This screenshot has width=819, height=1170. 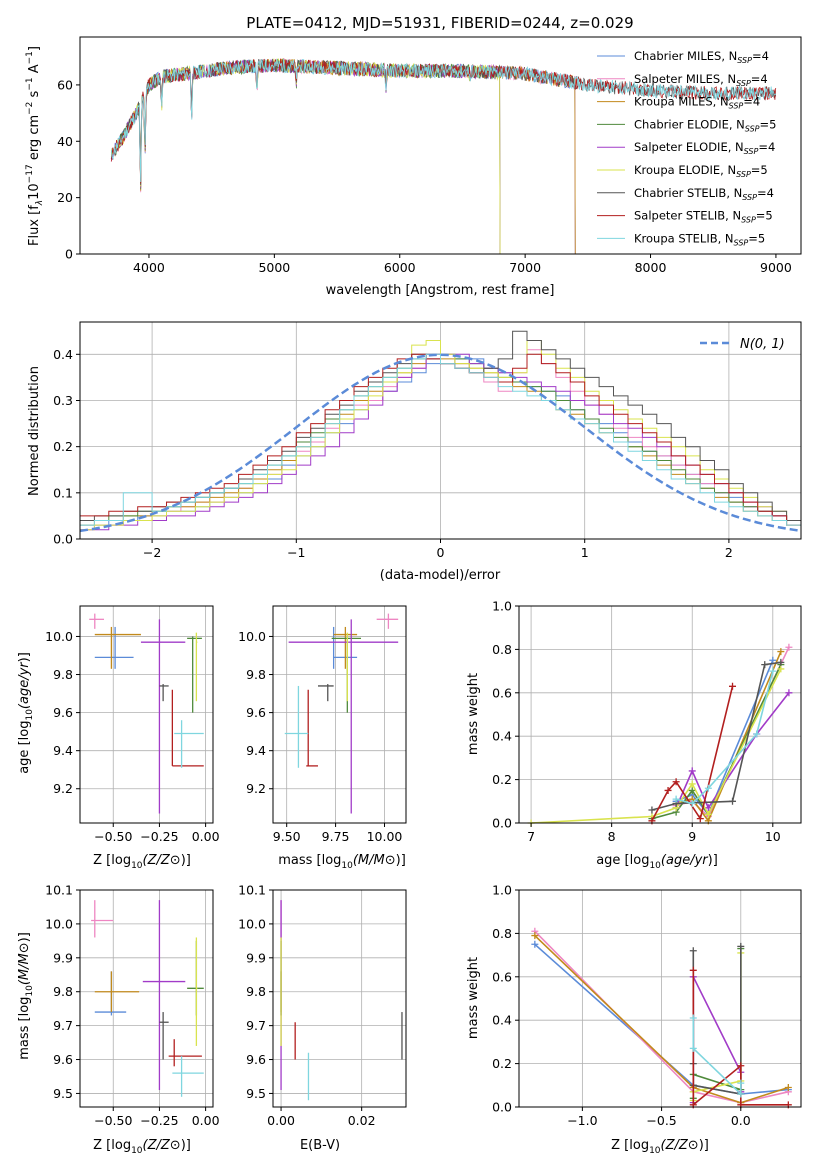 I want to click on age-vs-z-point-kroupa-elodie, so click(x=196, y=667).